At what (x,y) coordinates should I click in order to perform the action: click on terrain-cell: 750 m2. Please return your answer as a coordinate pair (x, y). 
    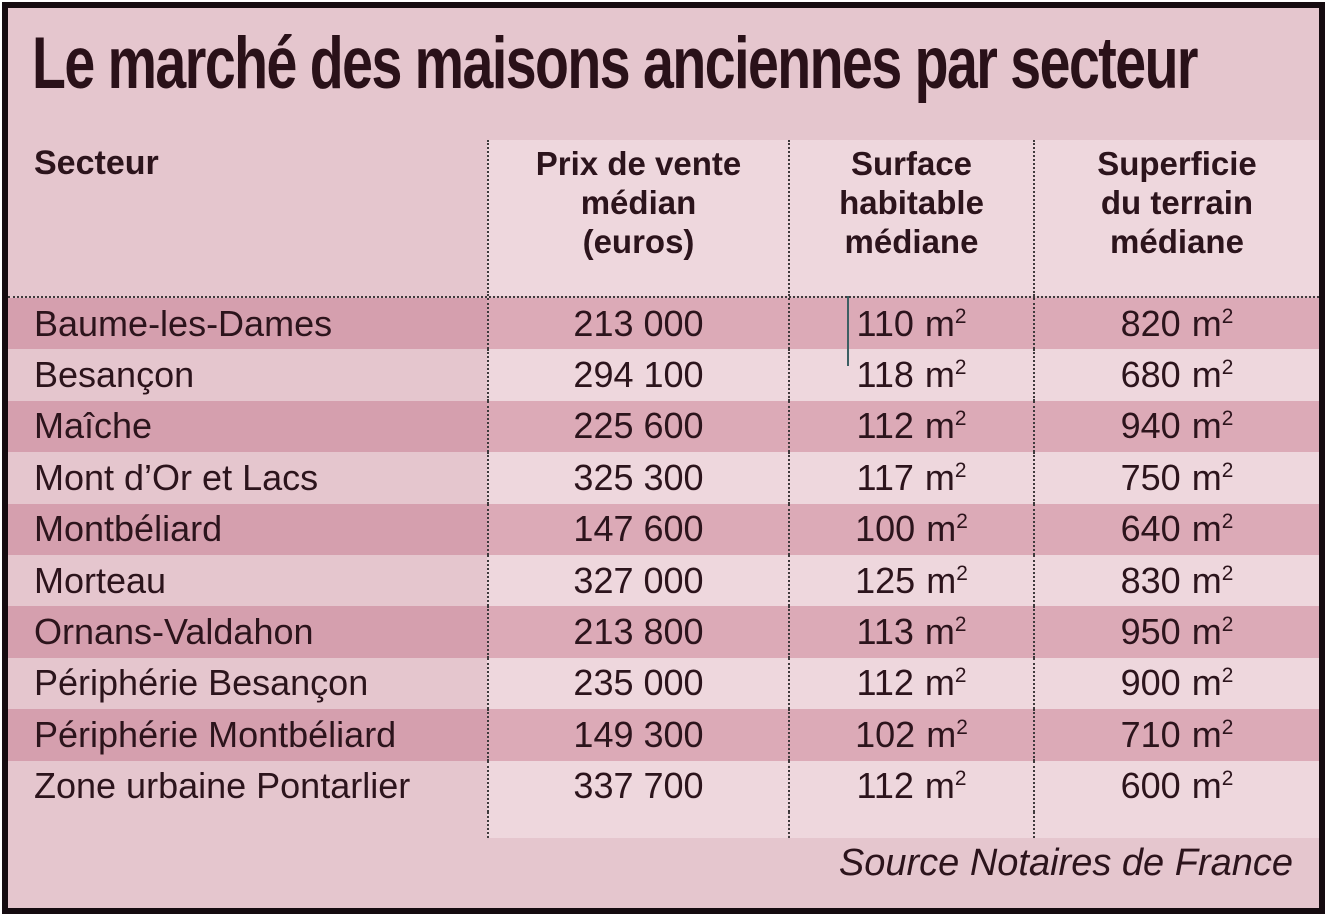
    Looking at the image, I should click on (1176, 478).